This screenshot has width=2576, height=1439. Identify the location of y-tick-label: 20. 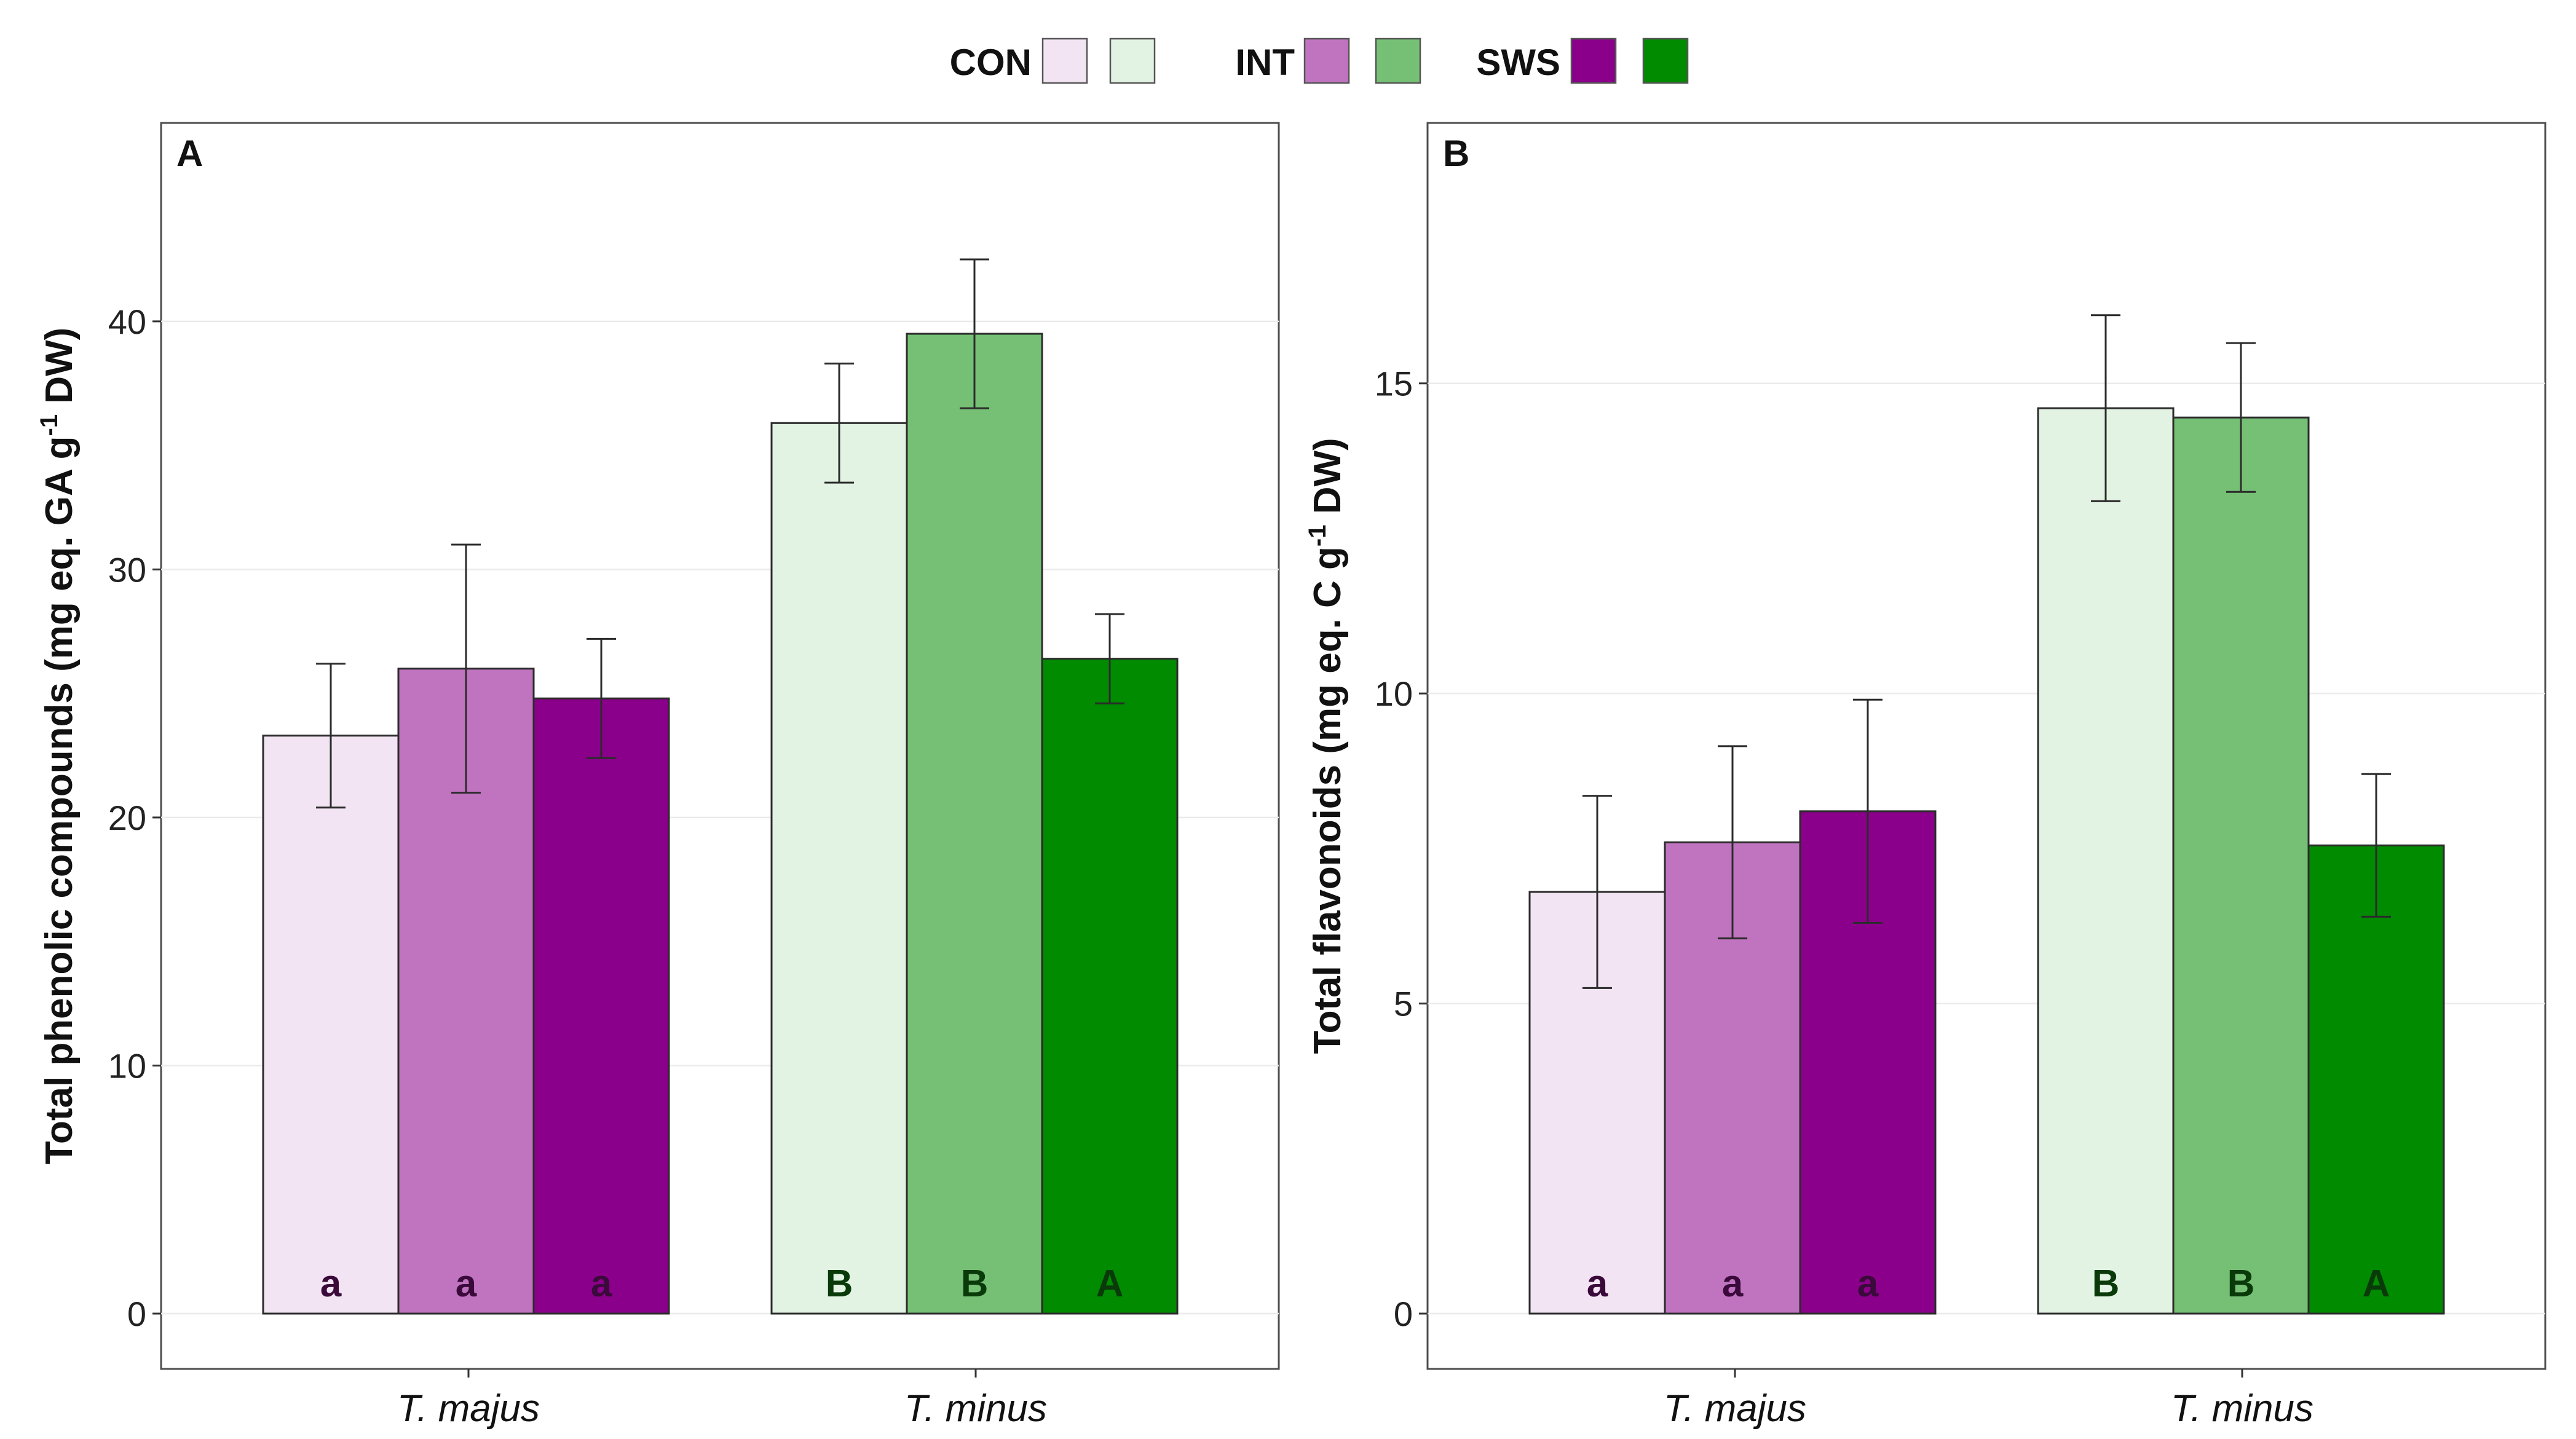
(127, 818).